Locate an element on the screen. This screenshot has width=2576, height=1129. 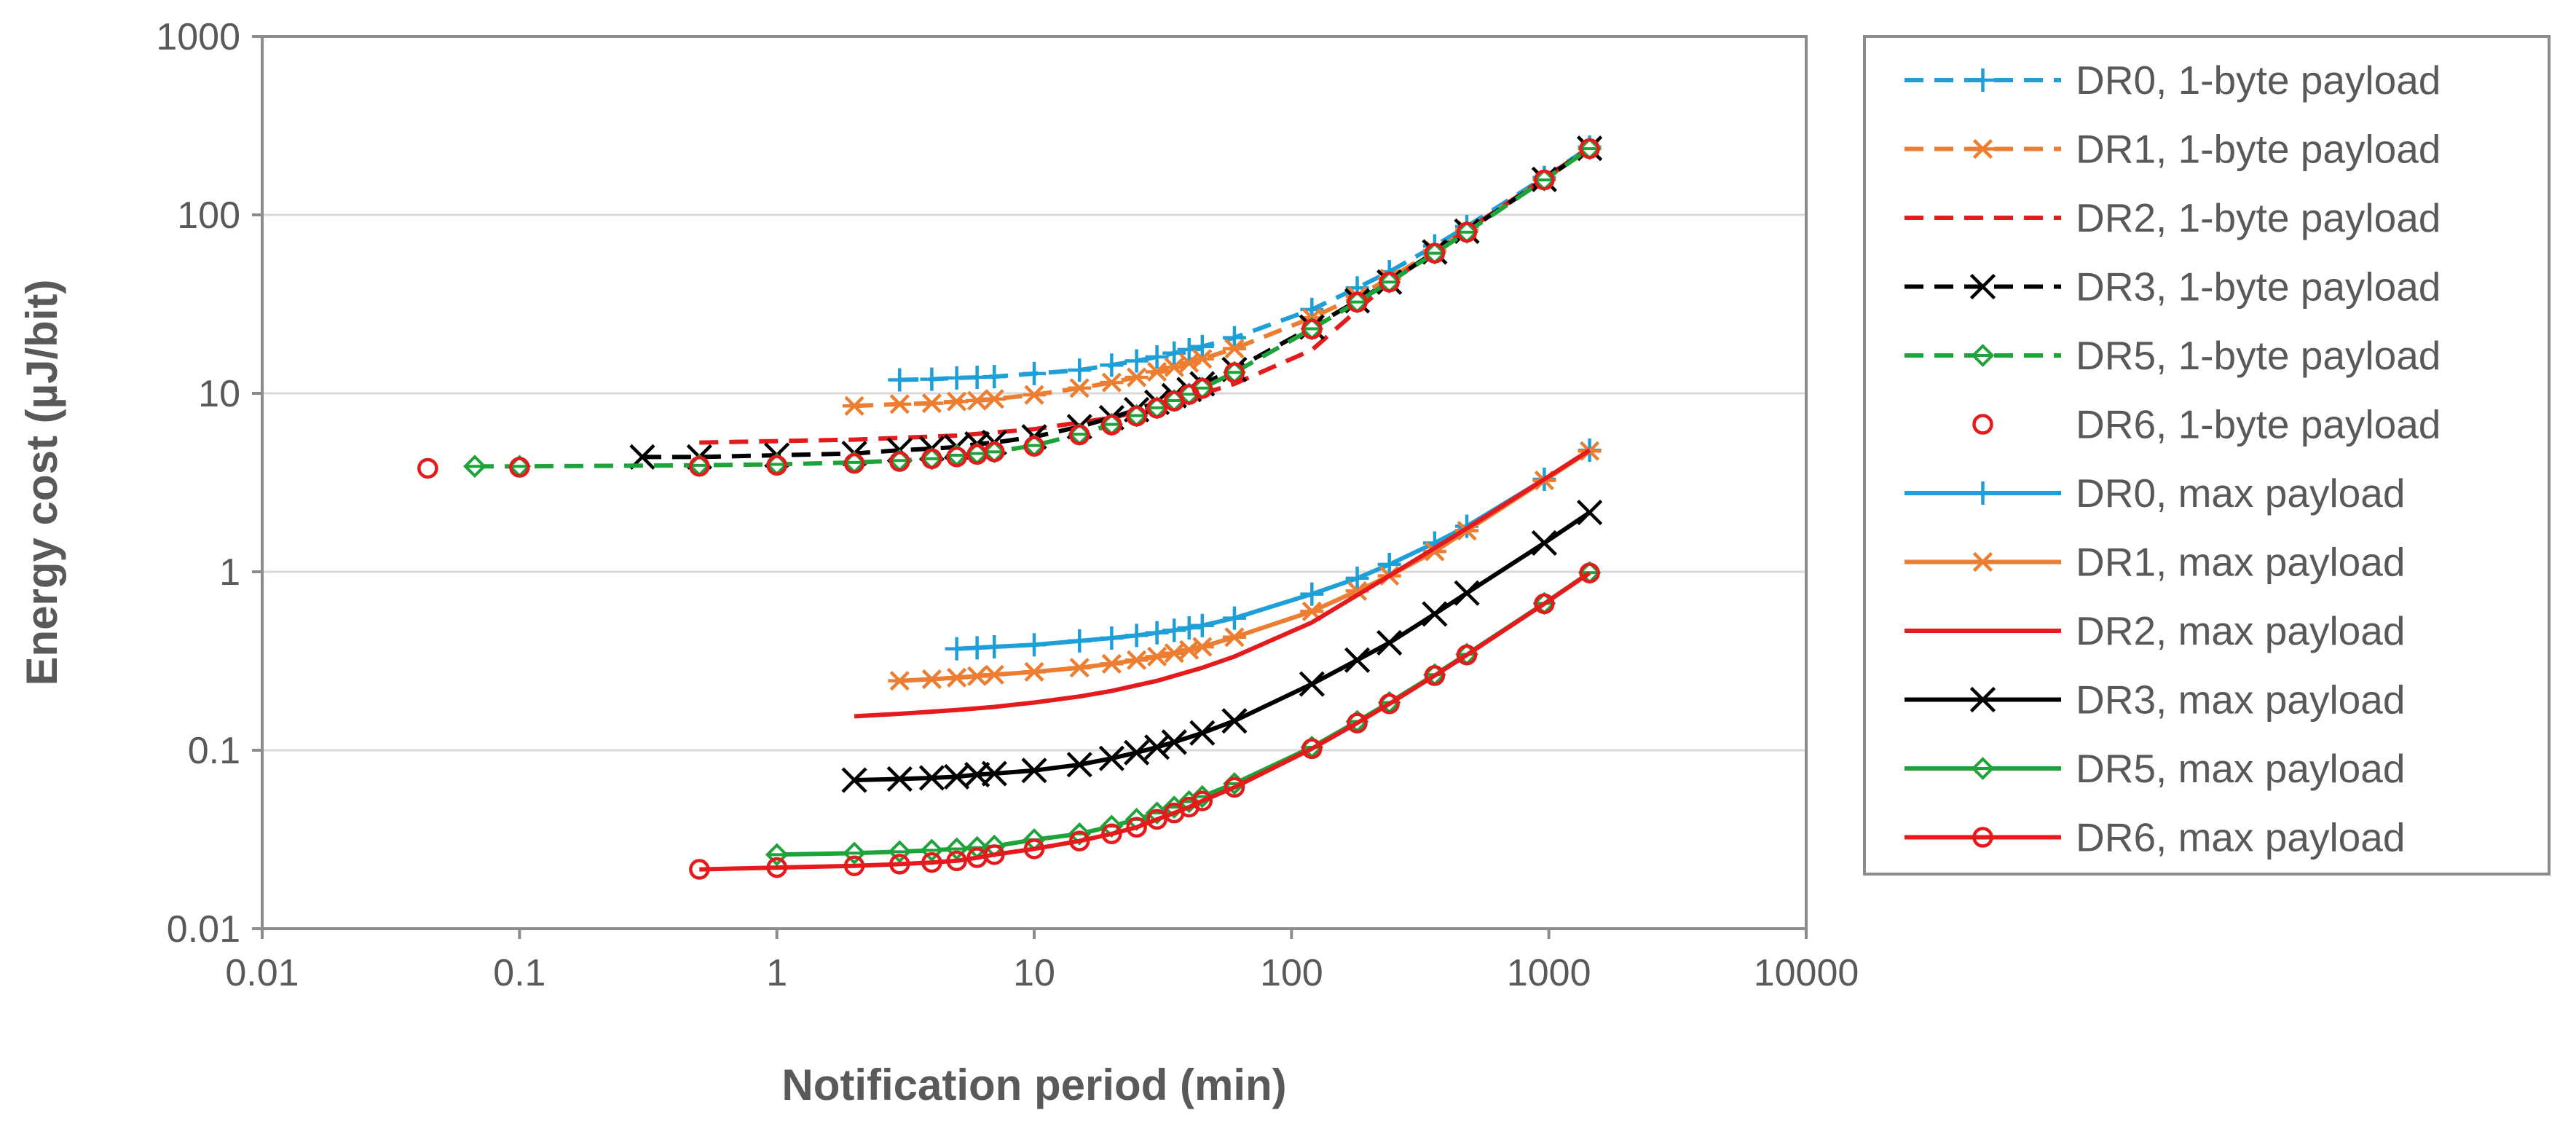
legend-entry: DR2, 1-byte payload is located at coordinates (2173, 217).